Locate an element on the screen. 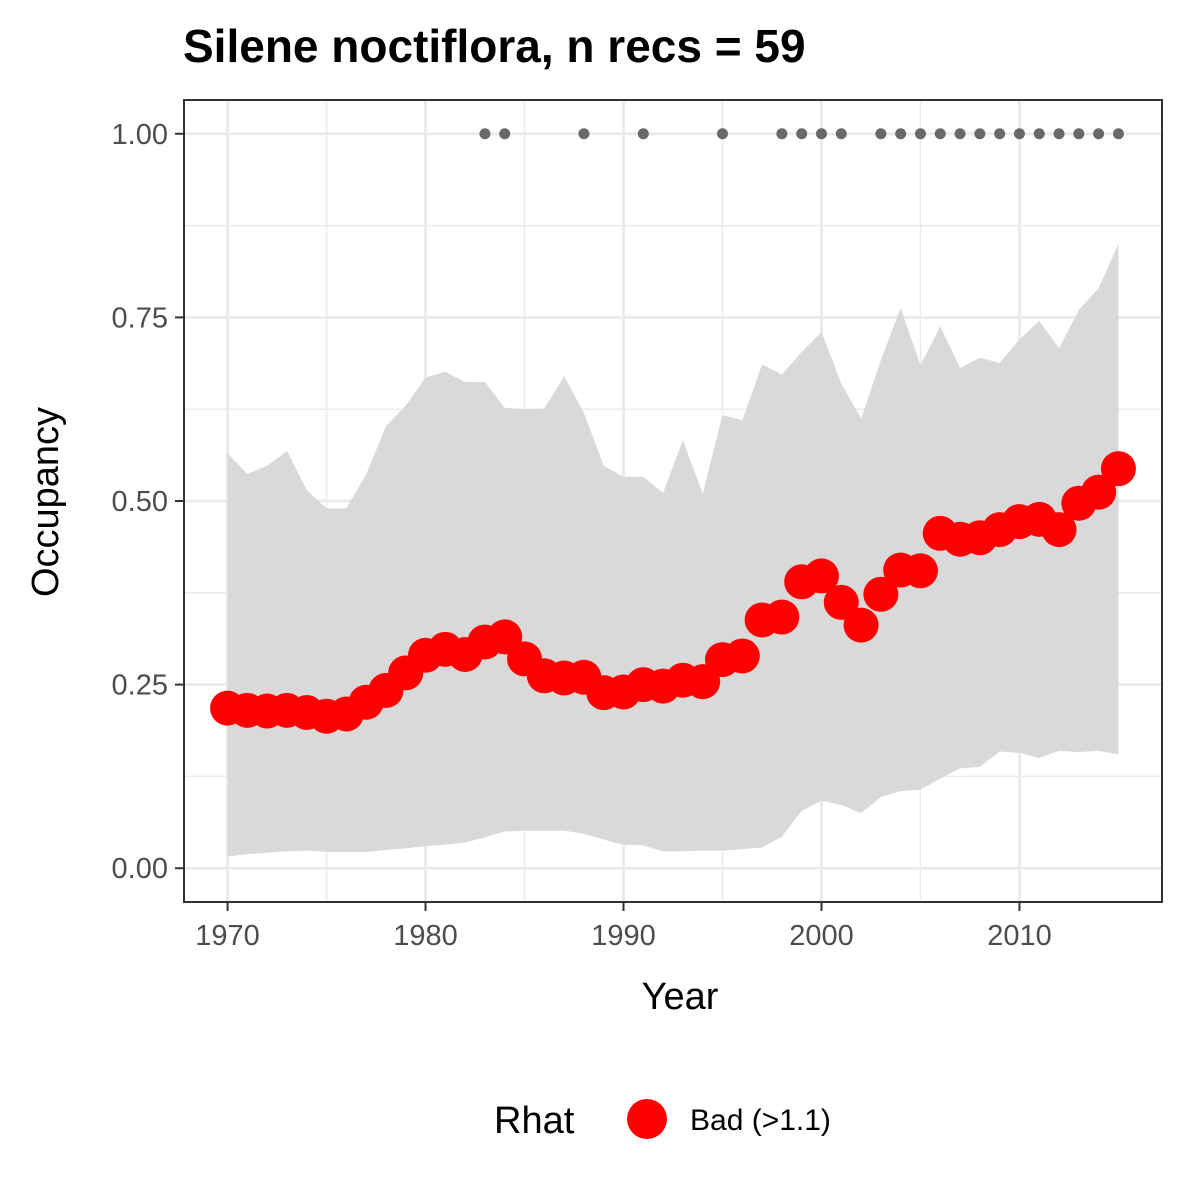 The image size is (1200, 1200). legend-key-bad is located at coordinates (647, 1119).